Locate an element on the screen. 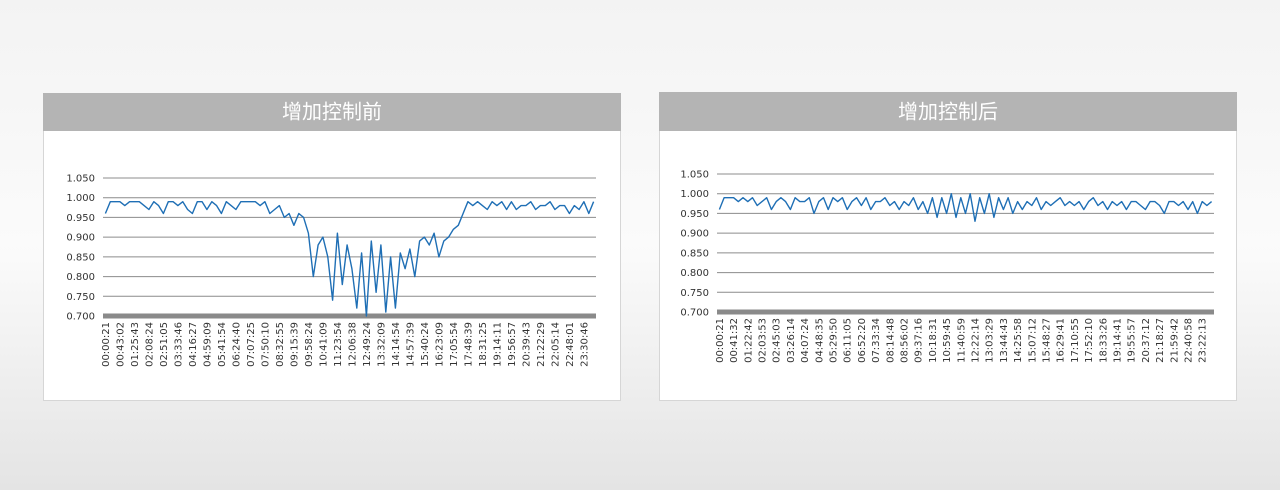 Image resolution: width=1280 pixels, height=494 pixels. x-tick-label: 17:10:55 is located at coordinates (1075, 340).